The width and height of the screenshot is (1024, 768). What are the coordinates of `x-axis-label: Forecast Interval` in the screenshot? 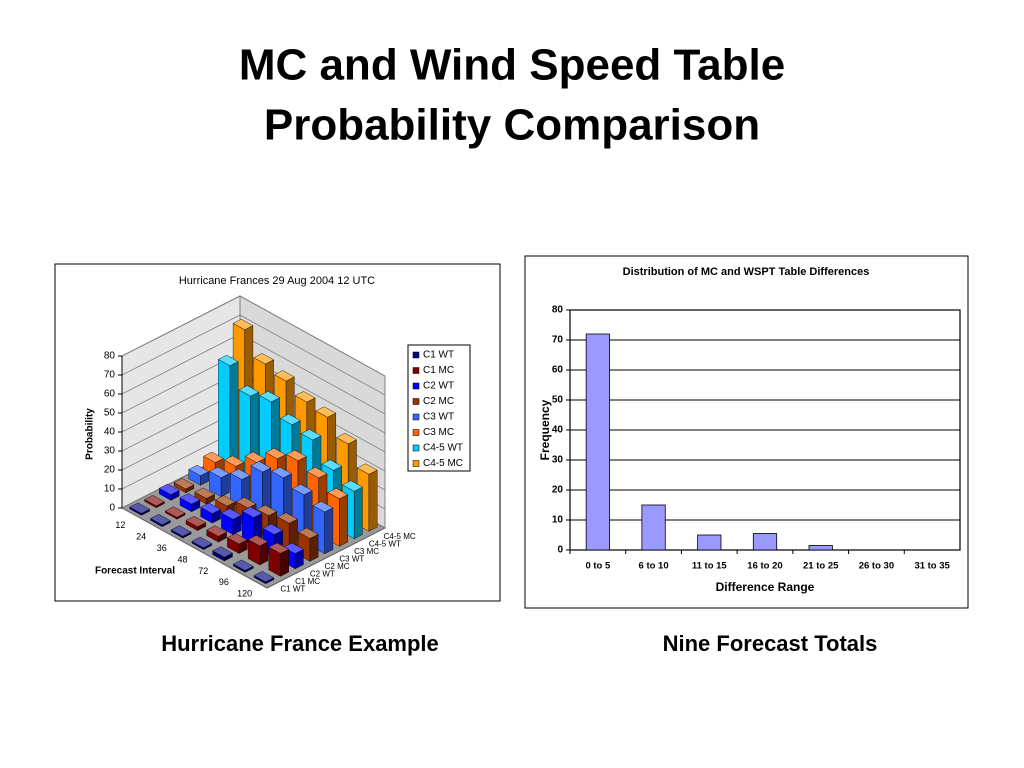 It's located at (135, 571).